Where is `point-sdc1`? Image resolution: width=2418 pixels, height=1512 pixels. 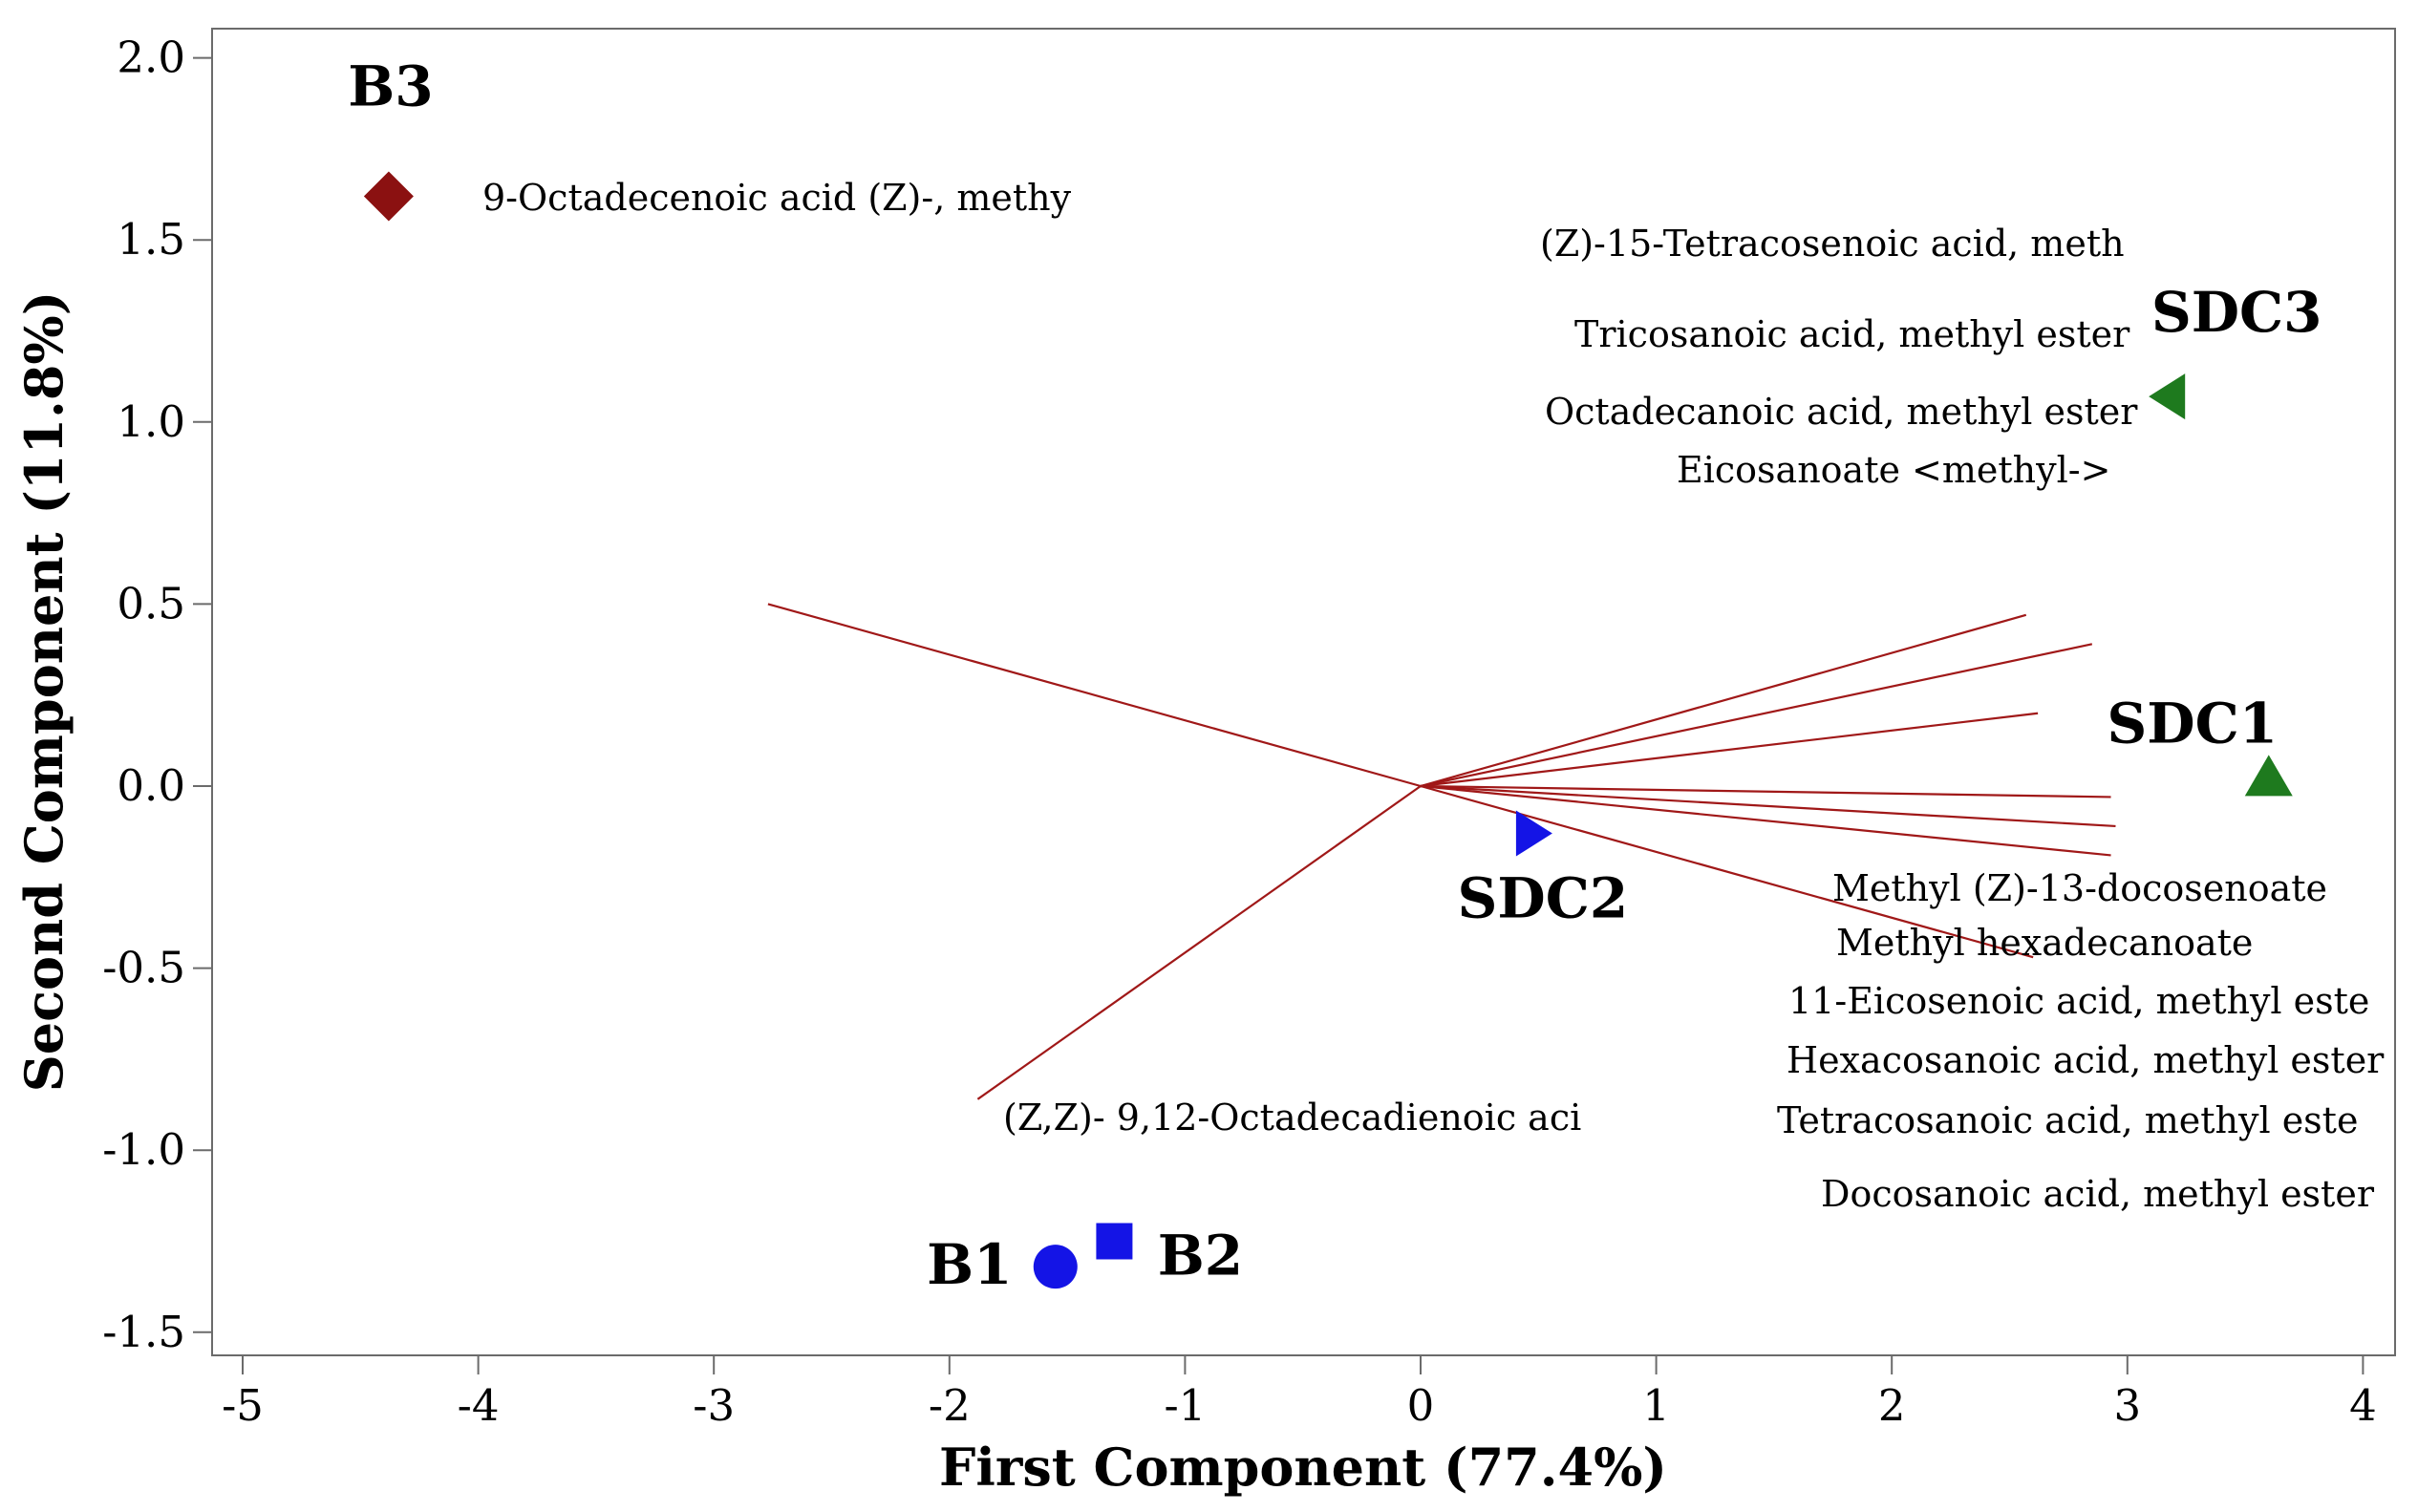
point-sdc1 is located at coordinates (2268, 776).